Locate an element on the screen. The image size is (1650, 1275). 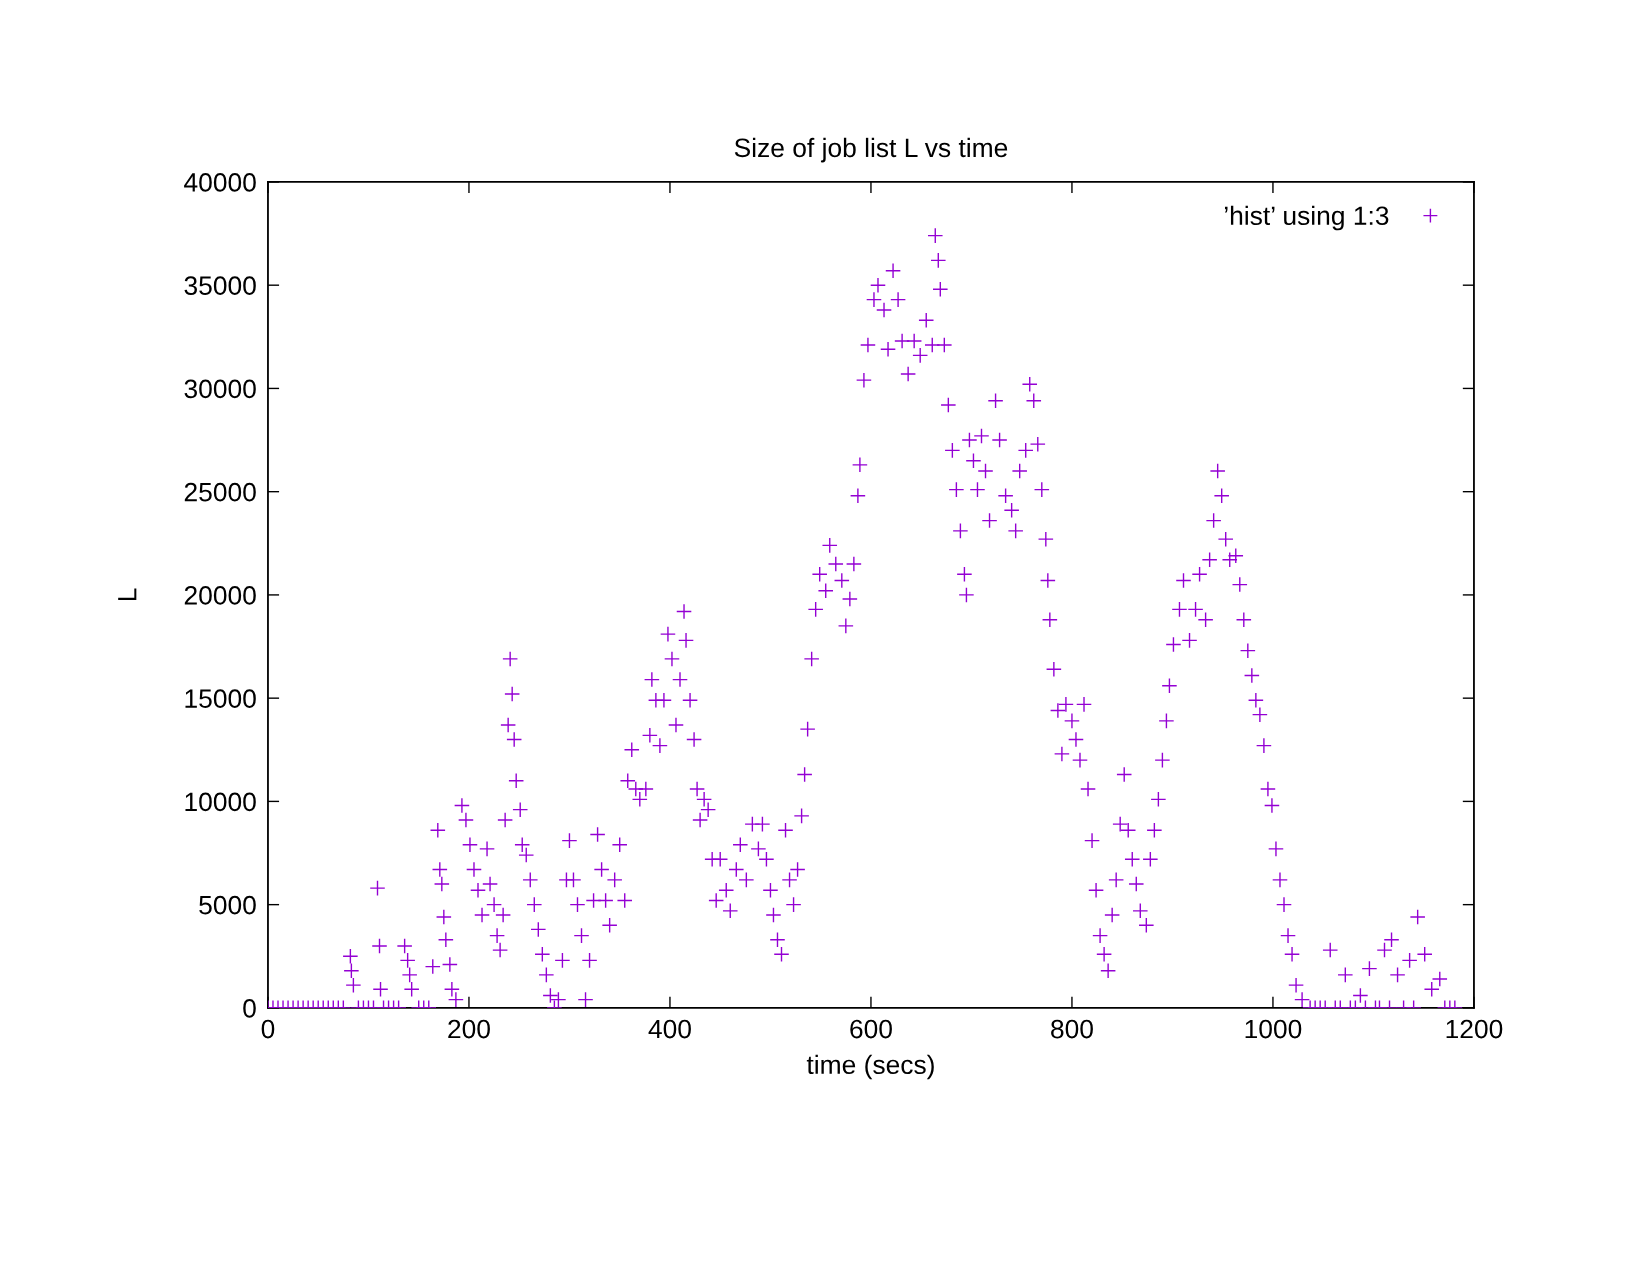
y-tick-label: 10000 is located at coordinates (220, 802).